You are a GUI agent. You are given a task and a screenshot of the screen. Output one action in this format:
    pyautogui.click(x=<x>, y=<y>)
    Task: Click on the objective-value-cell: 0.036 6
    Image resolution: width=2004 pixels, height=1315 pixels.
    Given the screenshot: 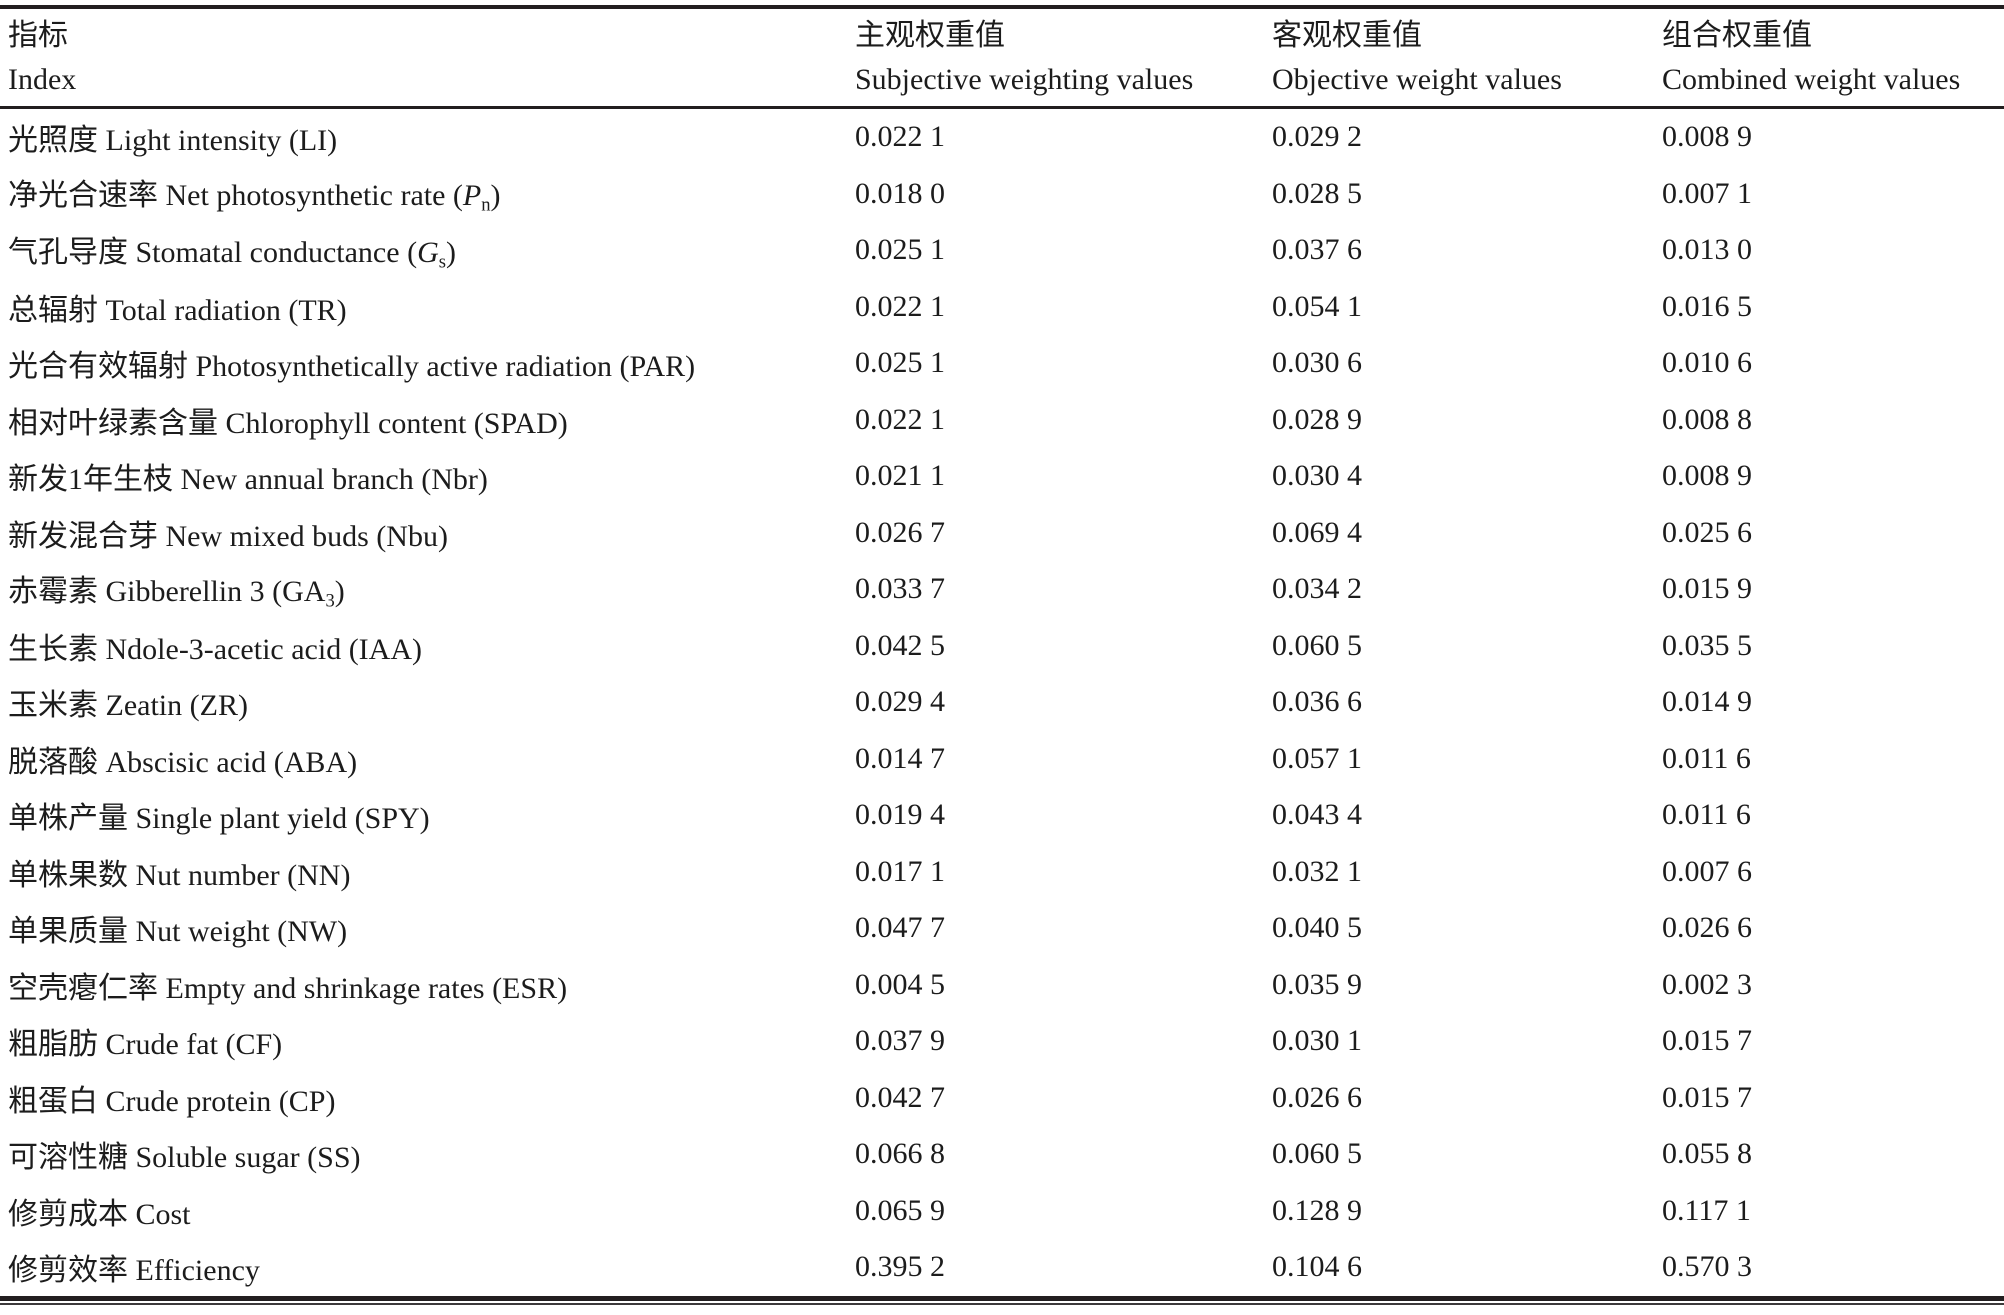 What is the action you would take?
    pyautogui.click(x=1317, y=702)
    